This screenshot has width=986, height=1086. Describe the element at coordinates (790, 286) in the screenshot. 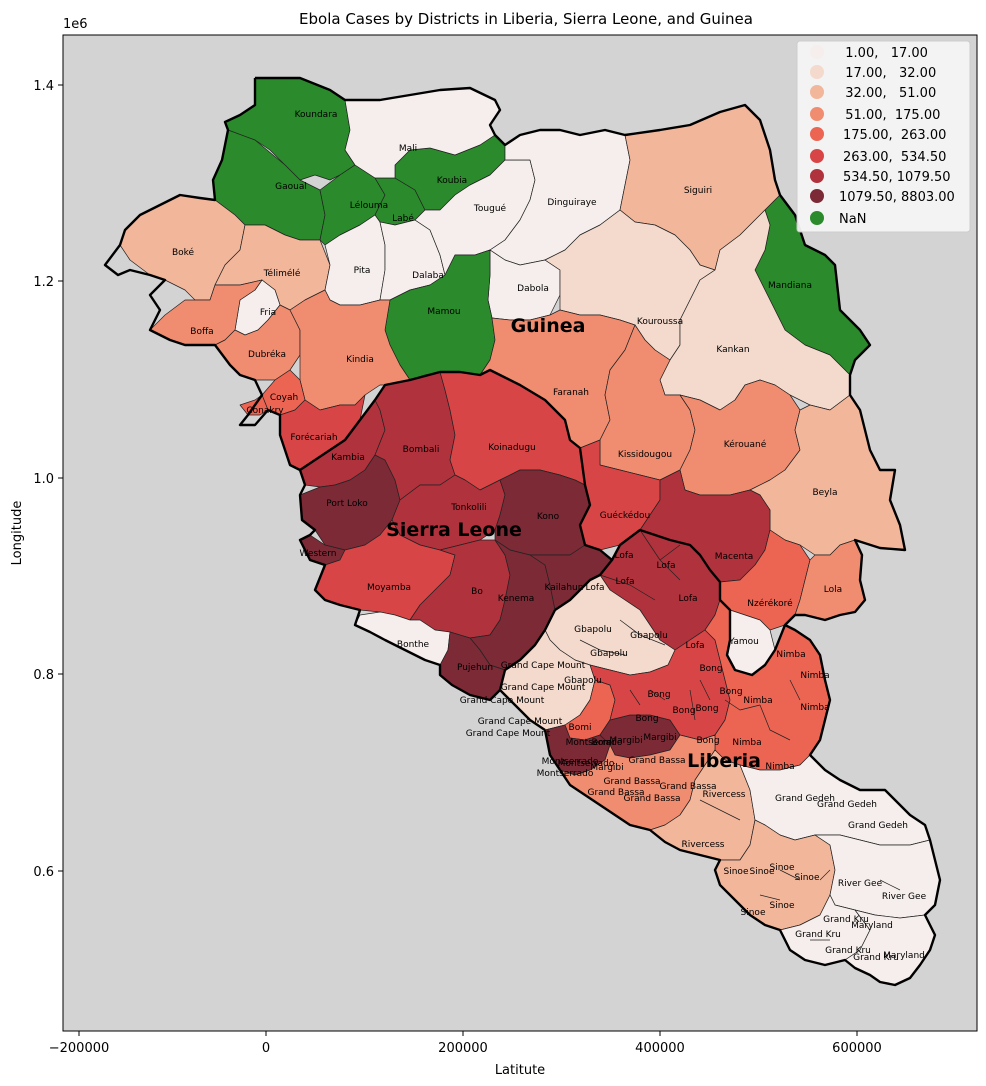

I see `district-label: Mandiana` at that location.